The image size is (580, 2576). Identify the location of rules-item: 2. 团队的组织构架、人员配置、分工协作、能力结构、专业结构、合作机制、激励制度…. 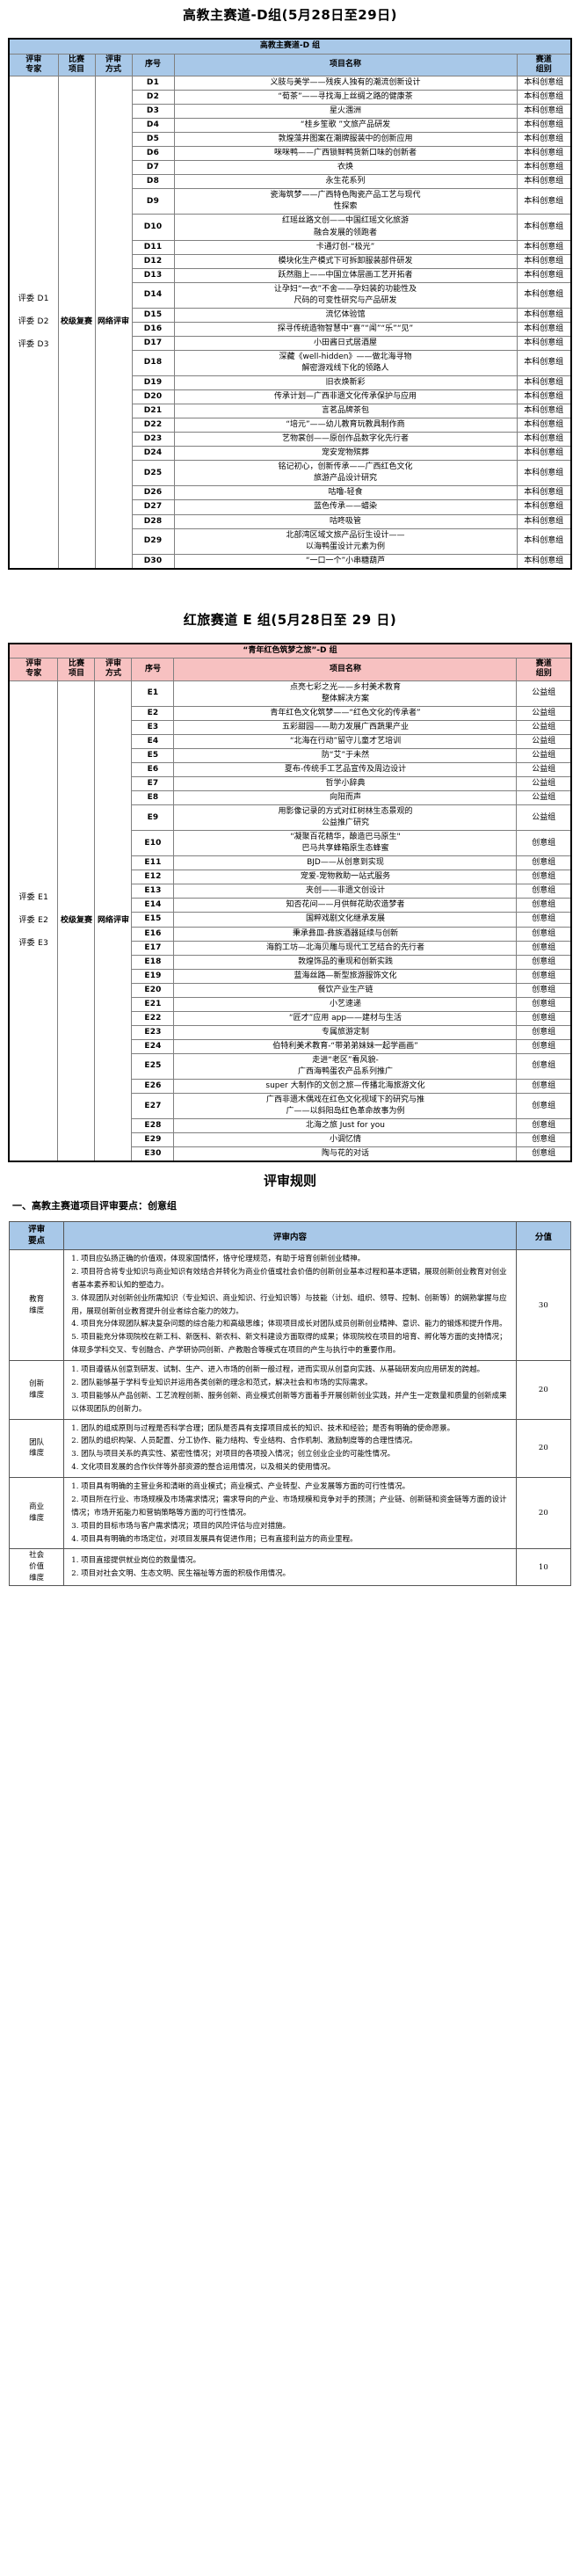
(244, 1441).